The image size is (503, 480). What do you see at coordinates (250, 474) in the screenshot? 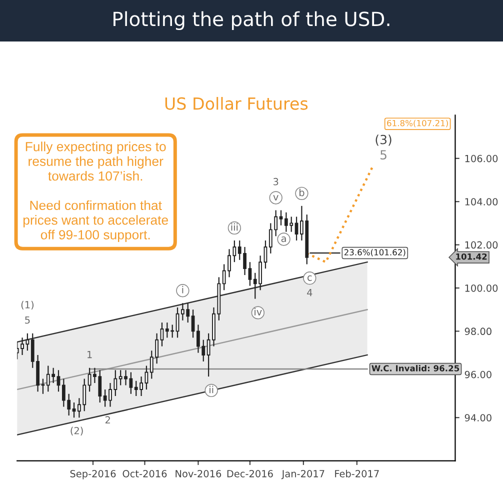
I see `x-tick-label: Dec-2016` at bounding box center [250, 474].